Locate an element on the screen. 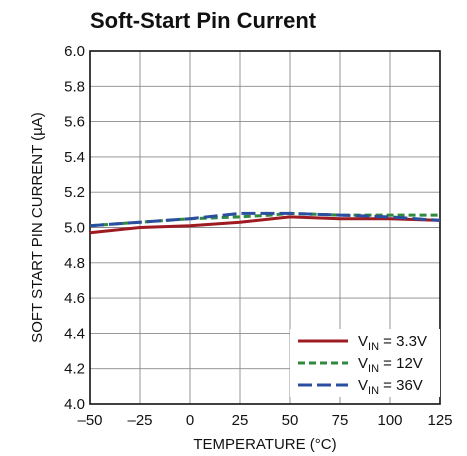 Image resolution: width=467 pixels, height=456 pixels. series-layer is located at coordinates (265, 223).